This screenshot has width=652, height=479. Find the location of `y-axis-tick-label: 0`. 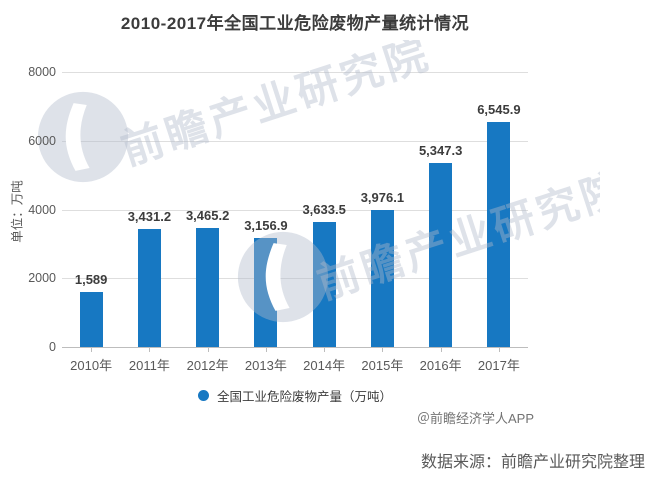

y-axis-tick-label: 0 is located at coordinates (52, 347).